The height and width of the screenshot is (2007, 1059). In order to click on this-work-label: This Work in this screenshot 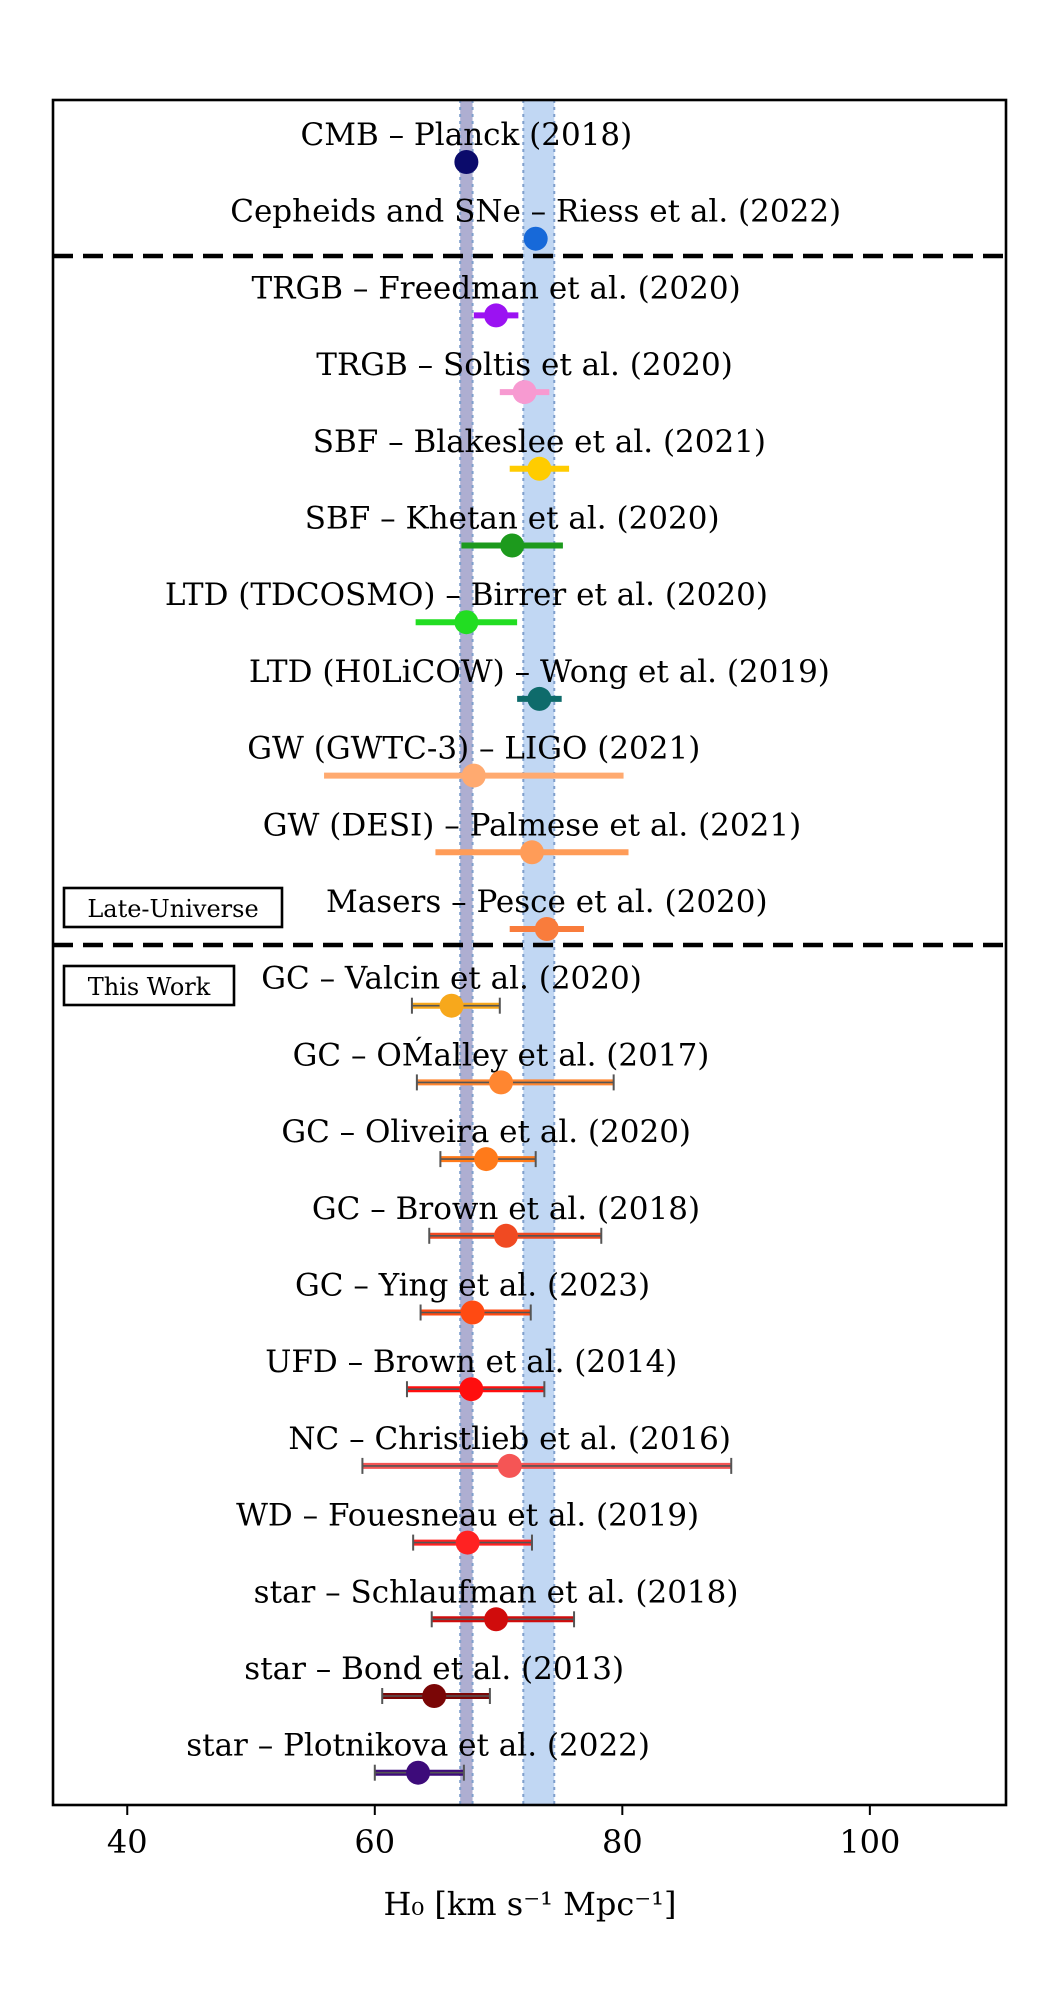, I will do `click(149, 987)`.